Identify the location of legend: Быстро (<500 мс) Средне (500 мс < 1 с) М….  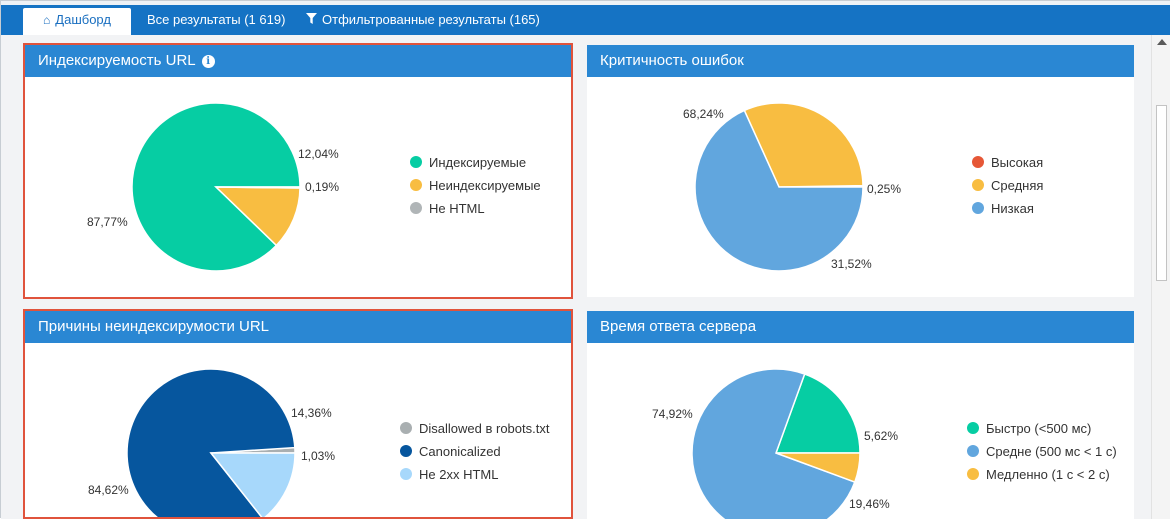
(1042, 451).